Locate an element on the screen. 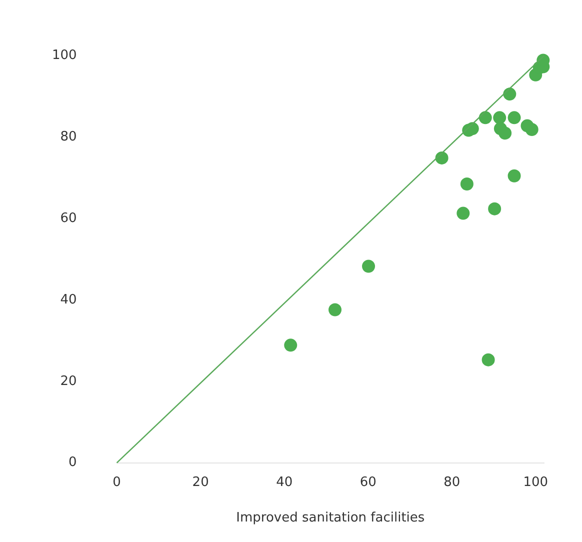 The height and width of the screenshot is (542, 582). y-tick-label: 60 is located at coordinates (68, 218).